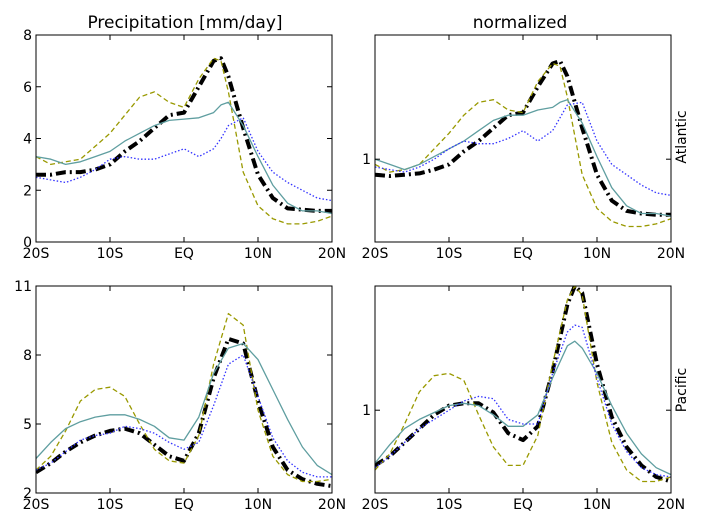 This screenshot has height=530, width=707. I want to click on y-tick-label: 6, so click(27, 88).